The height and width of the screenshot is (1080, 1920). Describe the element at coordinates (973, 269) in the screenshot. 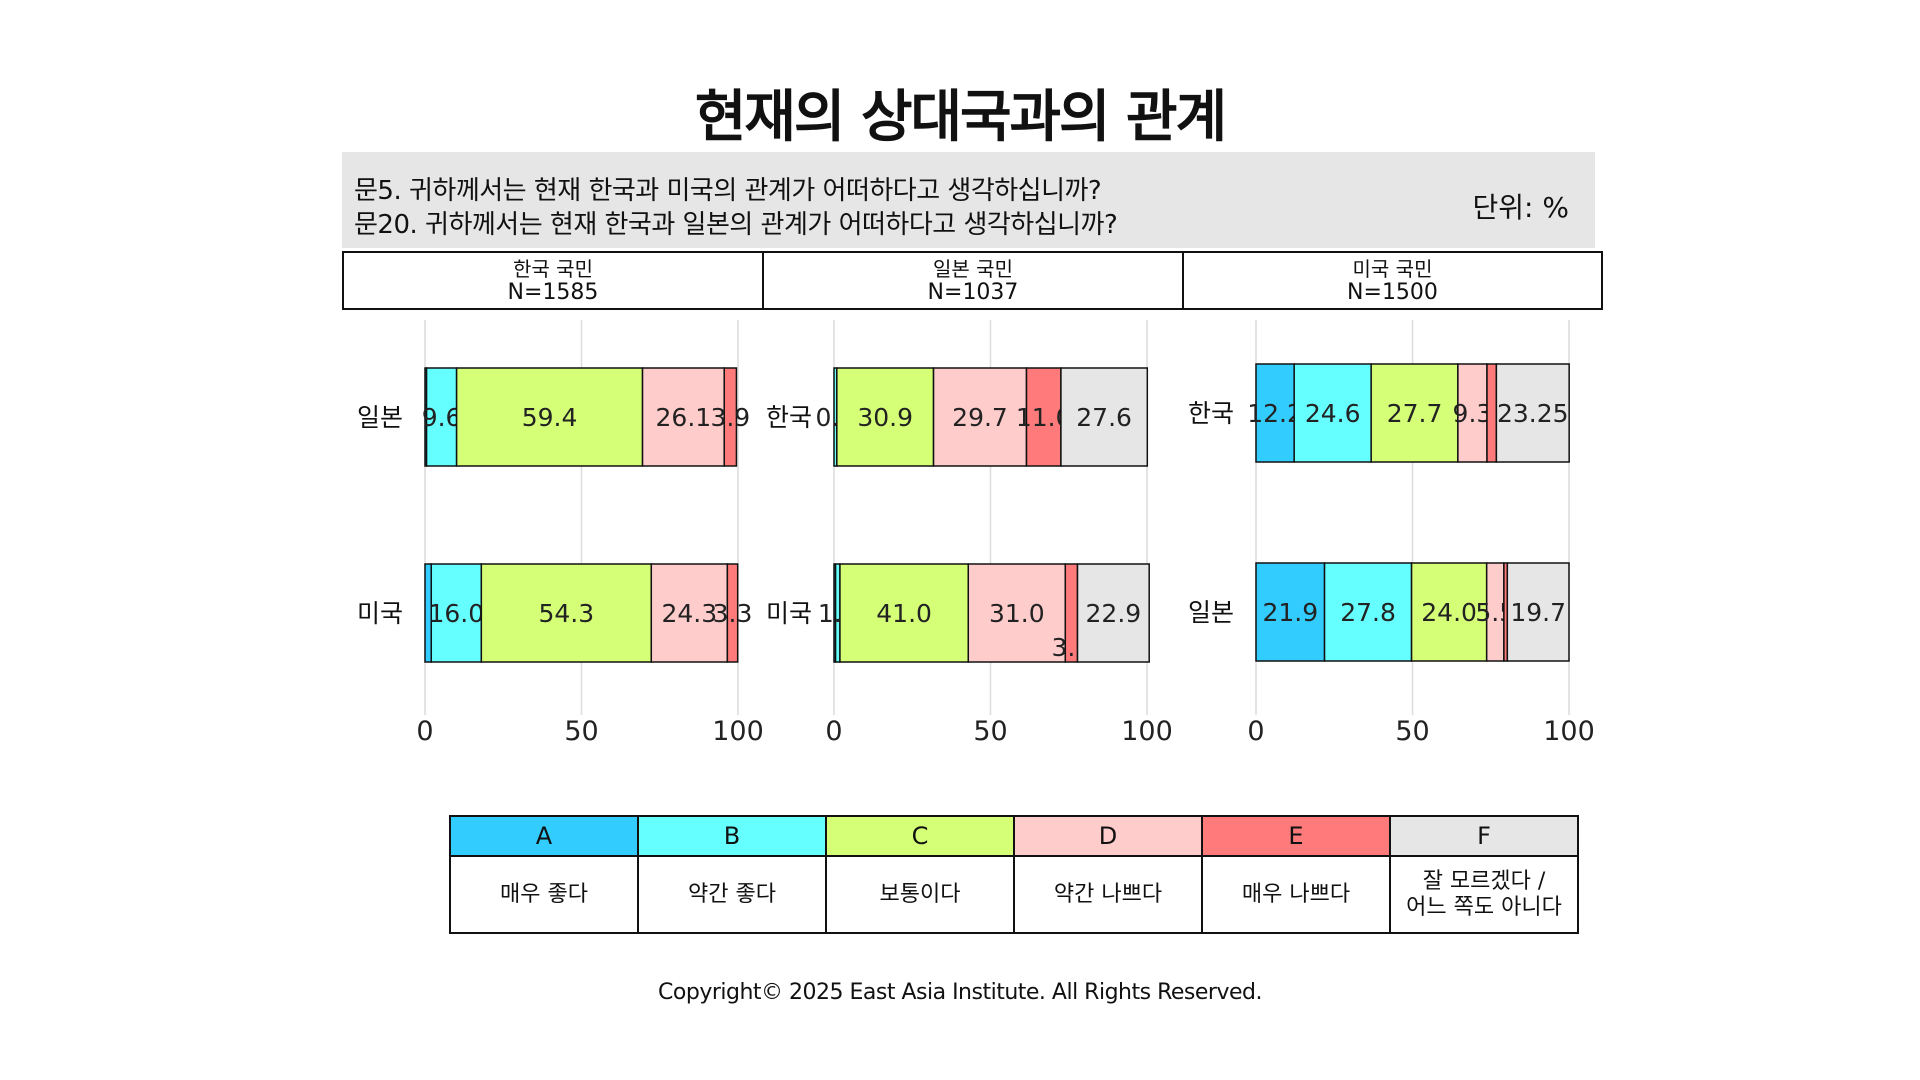

I see `panel-name: 일본 국민` at that location.